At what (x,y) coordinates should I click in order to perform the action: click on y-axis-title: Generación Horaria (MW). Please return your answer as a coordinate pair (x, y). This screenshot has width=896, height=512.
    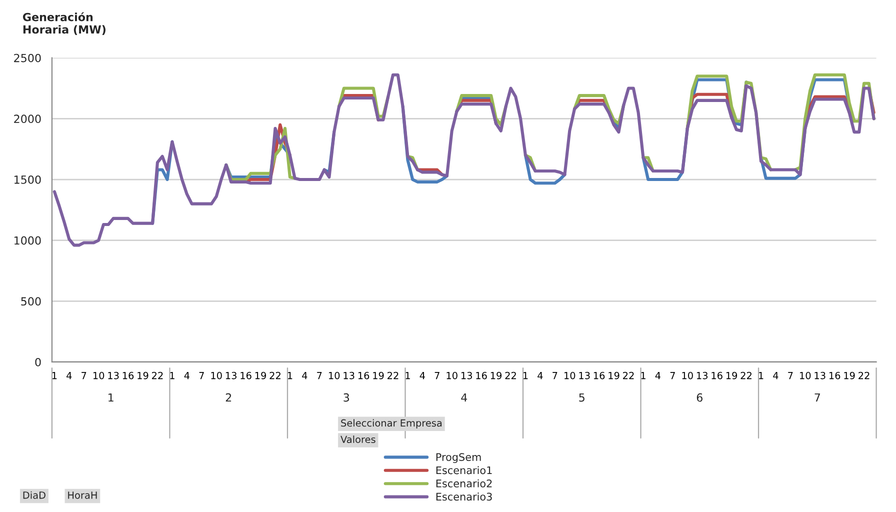
    Looking at the image, I should click on (64, 23).